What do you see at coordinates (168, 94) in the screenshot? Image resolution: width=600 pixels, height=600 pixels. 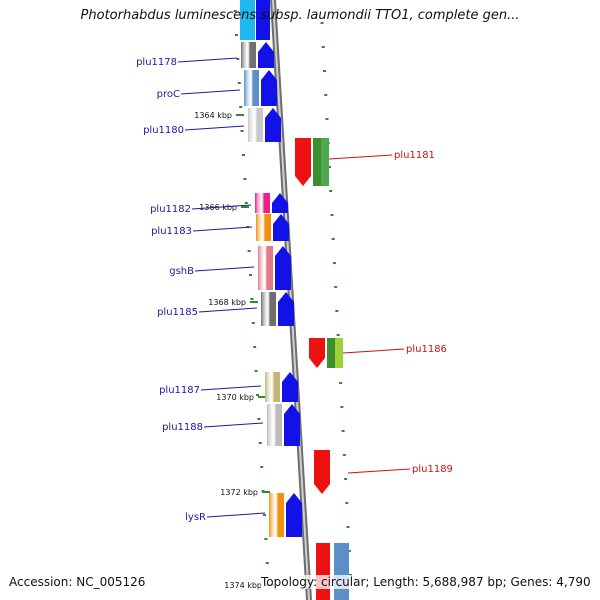 I see `gene-label-proC: proC` at bounding box center [168, 94].